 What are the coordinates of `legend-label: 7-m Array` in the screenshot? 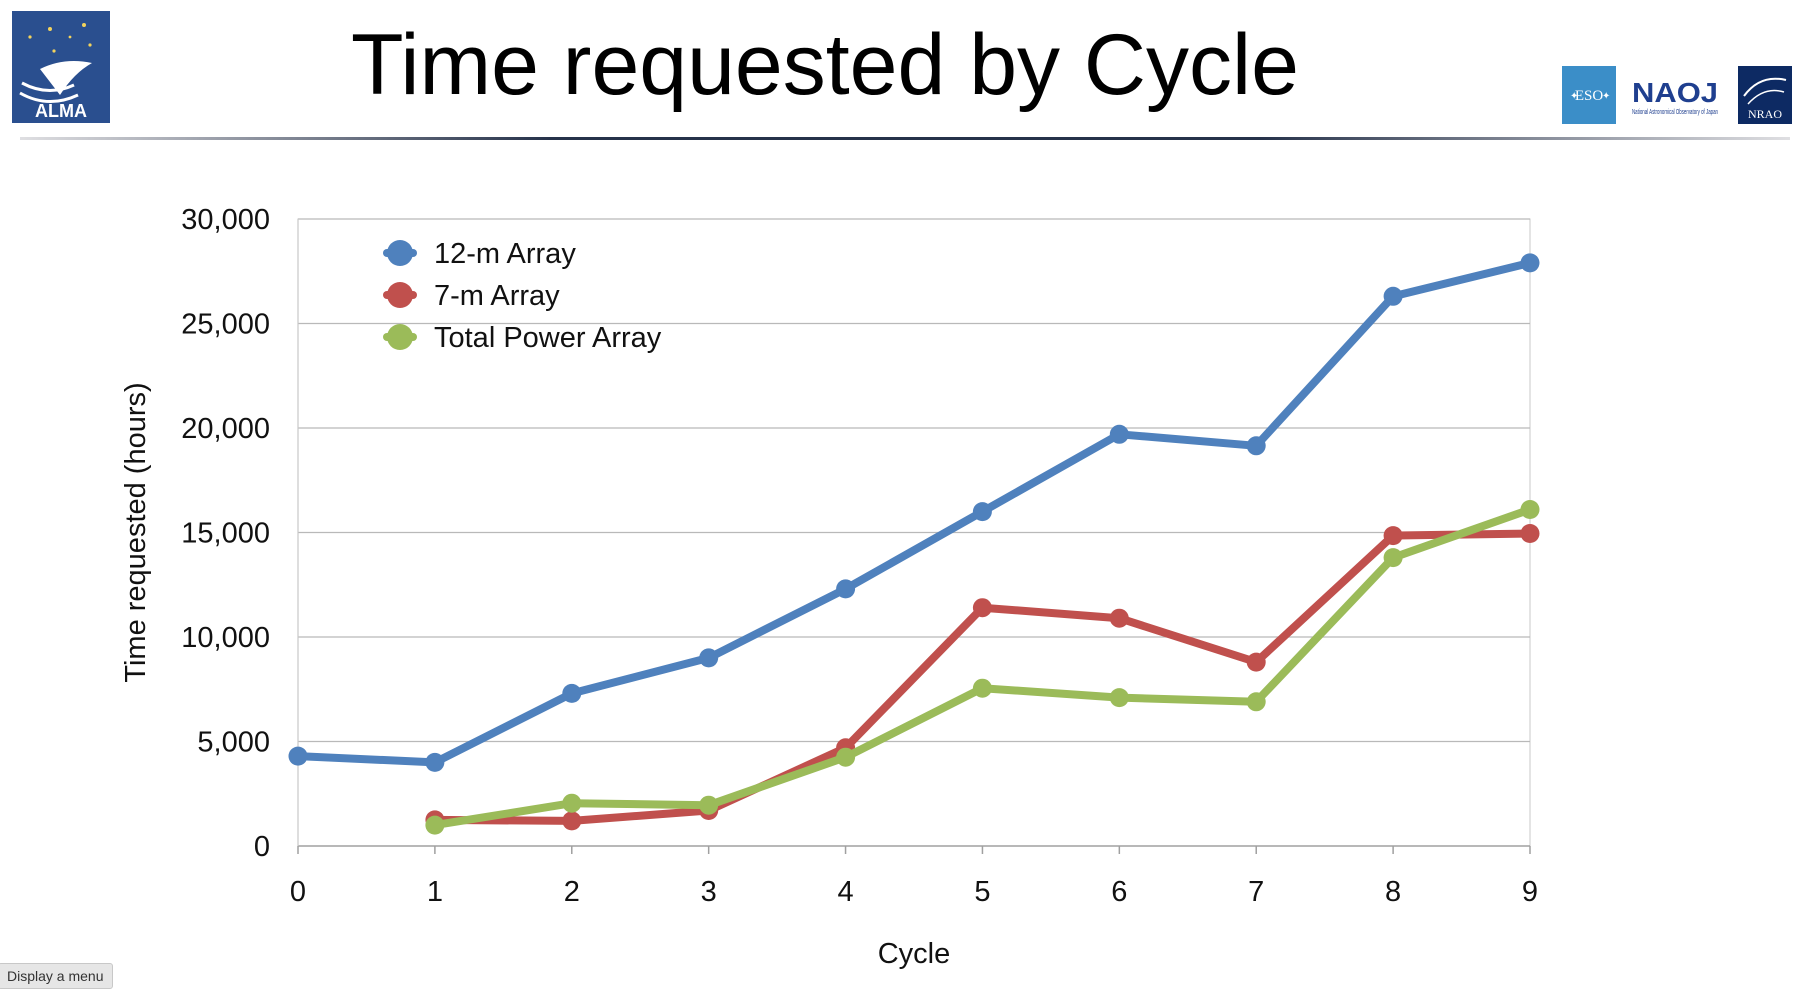 It's located at (497, 296).